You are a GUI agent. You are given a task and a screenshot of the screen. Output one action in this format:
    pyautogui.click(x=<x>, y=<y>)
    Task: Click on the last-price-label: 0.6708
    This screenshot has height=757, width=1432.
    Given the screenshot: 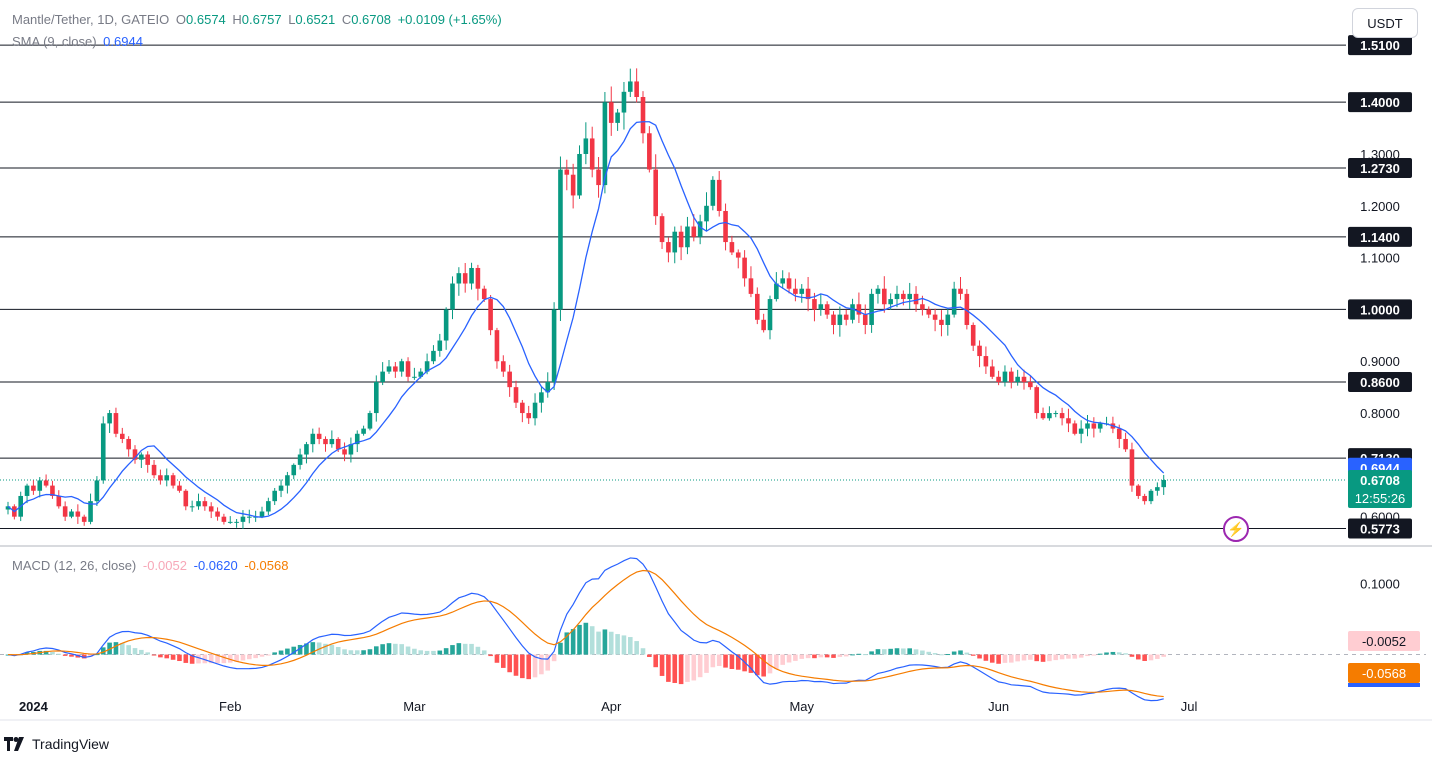 What is the action you would take?
    pyautogui.click(x=1380, y=480)
    